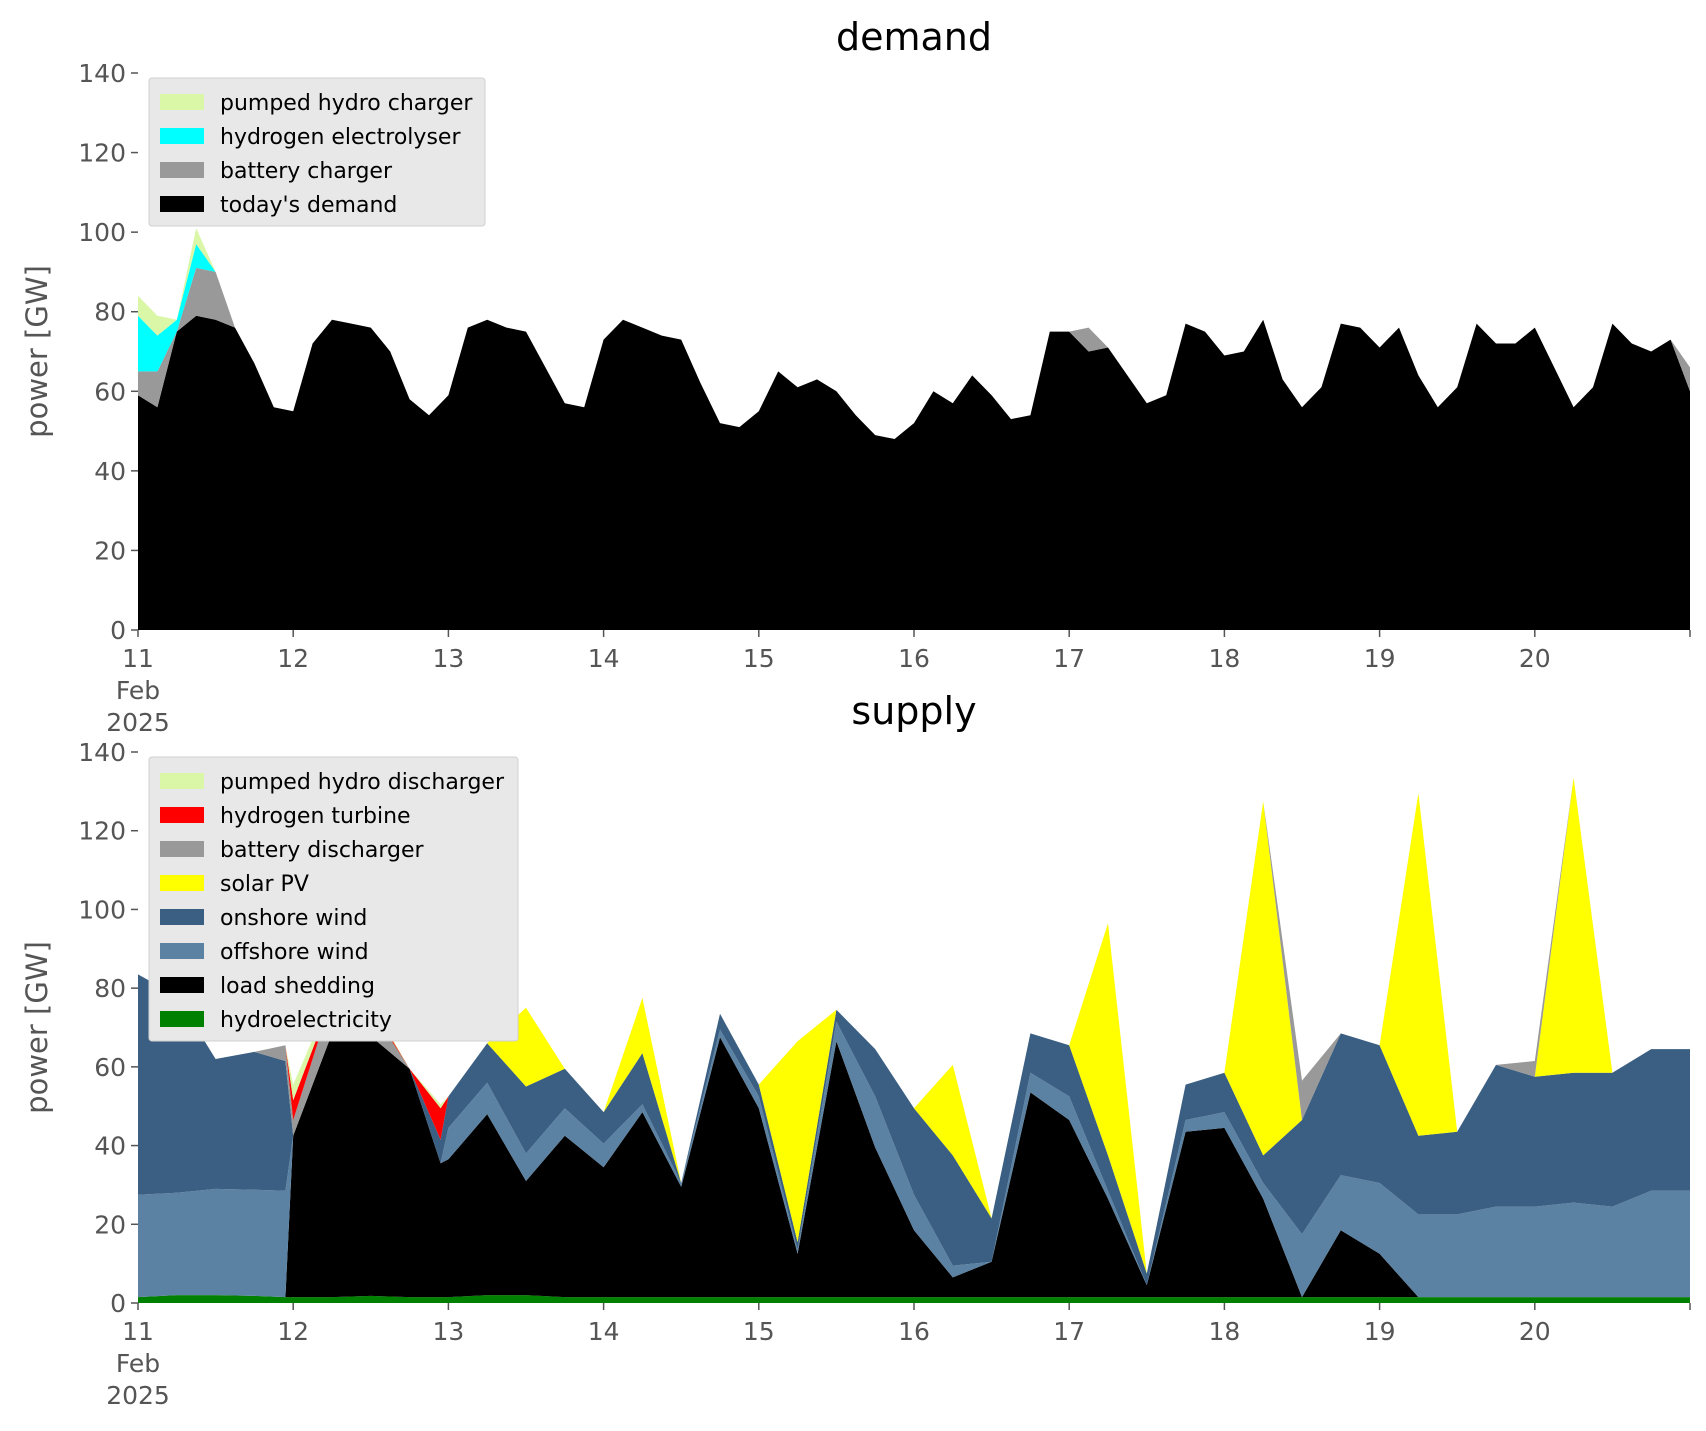 The width and height of the screenshot is (1706, 1431). What do you see at coordinates (308, 205) in the screenshot?
I see `legend-label: today's demand` at bounding box center [308, 205].